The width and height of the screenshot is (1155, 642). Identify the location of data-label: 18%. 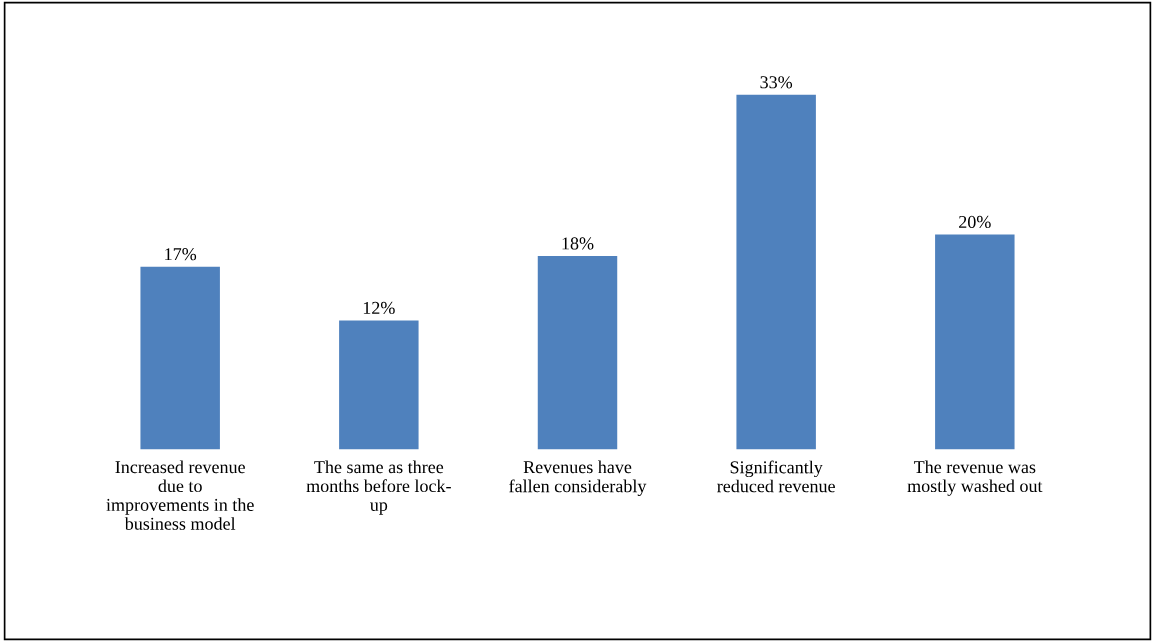
(578, 243).